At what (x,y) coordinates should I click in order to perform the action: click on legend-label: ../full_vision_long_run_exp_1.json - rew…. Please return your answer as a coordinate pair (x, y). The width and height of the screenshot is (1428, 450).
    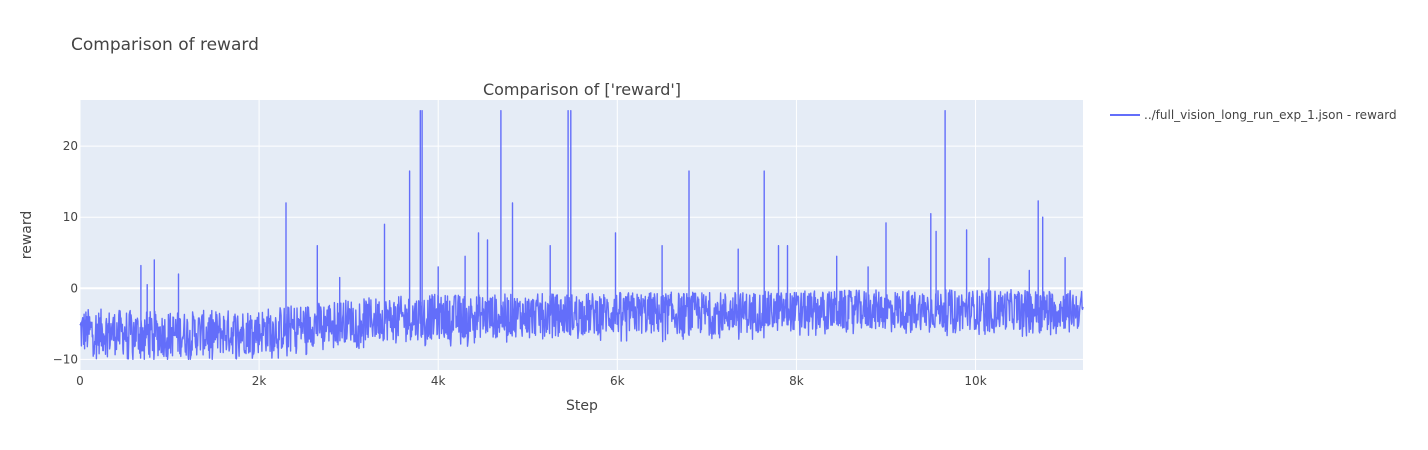
    Looking at the image, I should click on (1270, 115).